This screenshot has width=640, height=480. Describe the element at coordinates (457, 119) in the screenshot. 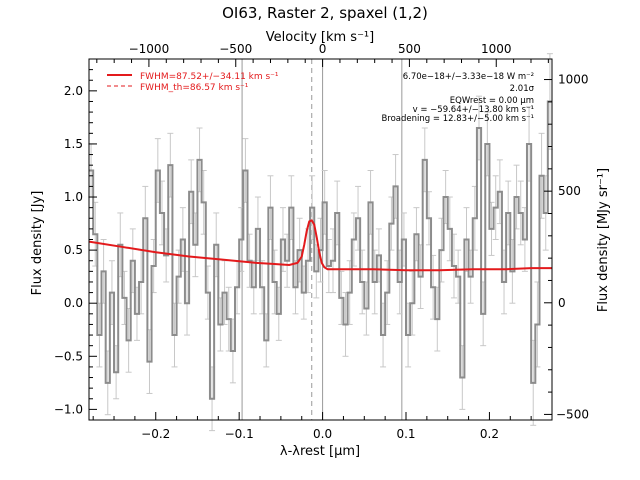

I see `annotation-broadening: Broadening = 12.83+/−5.00 km s⁻¹` at that location.